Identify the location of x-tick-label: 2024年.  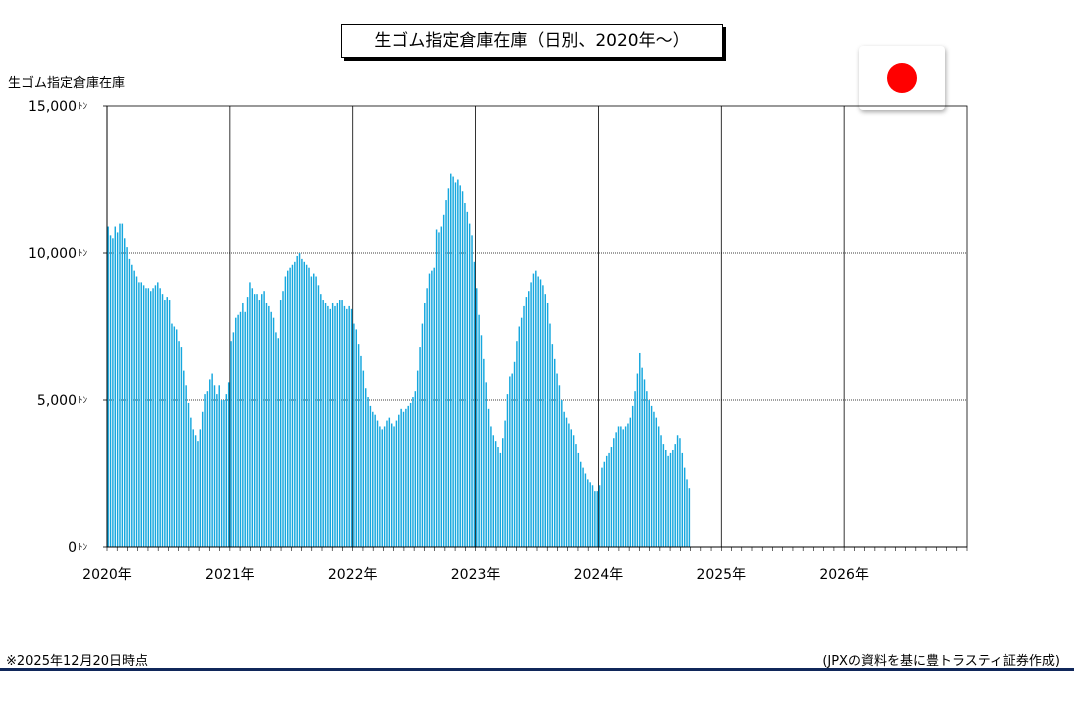
(599, 575).